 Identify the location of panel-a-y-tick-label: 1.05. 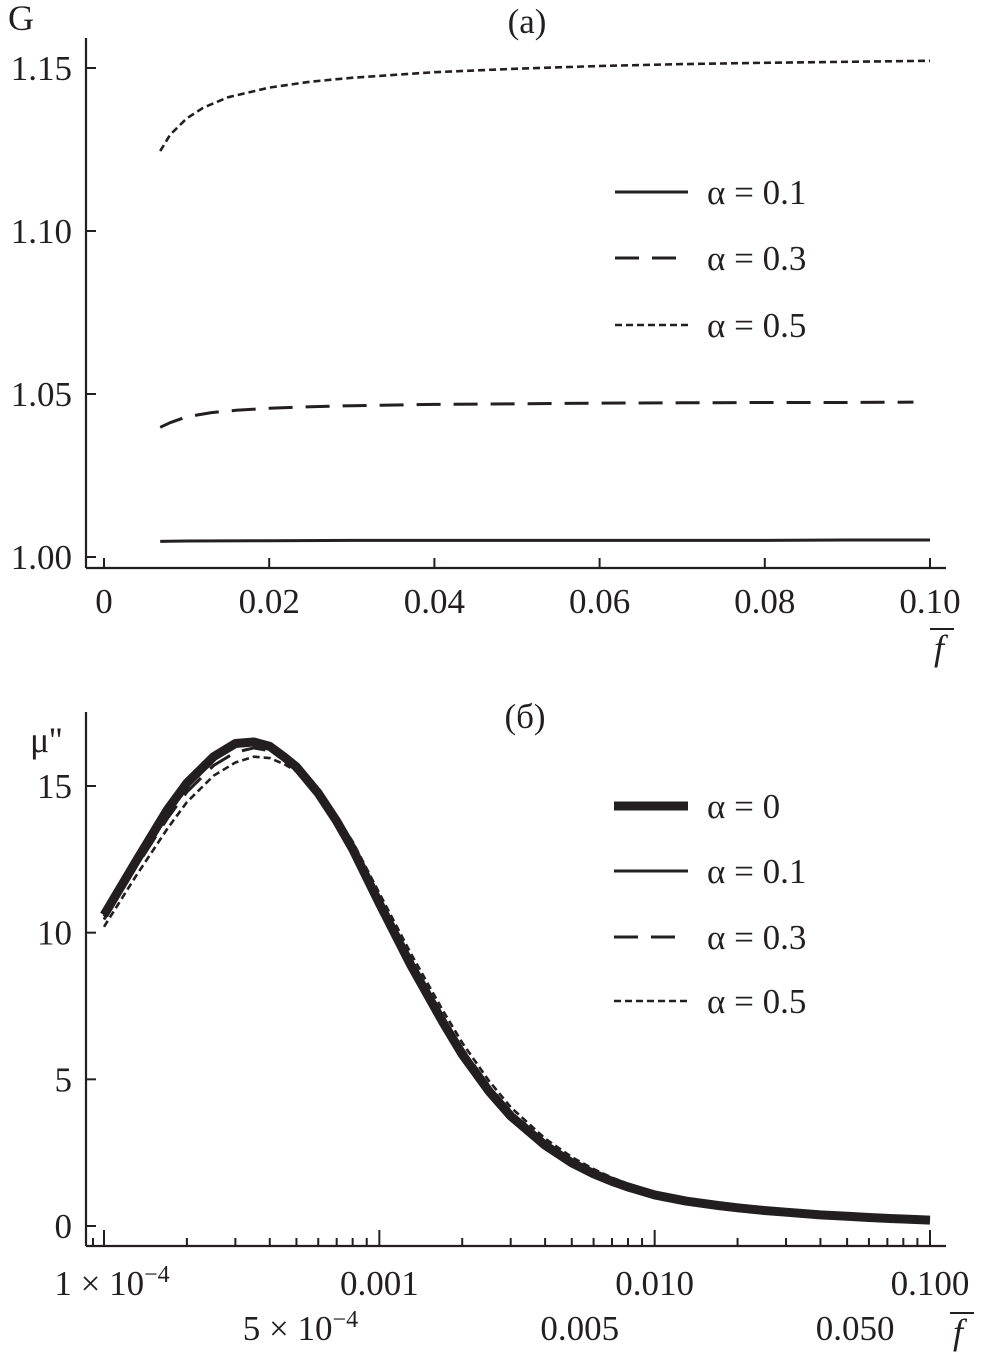
(41, 394).